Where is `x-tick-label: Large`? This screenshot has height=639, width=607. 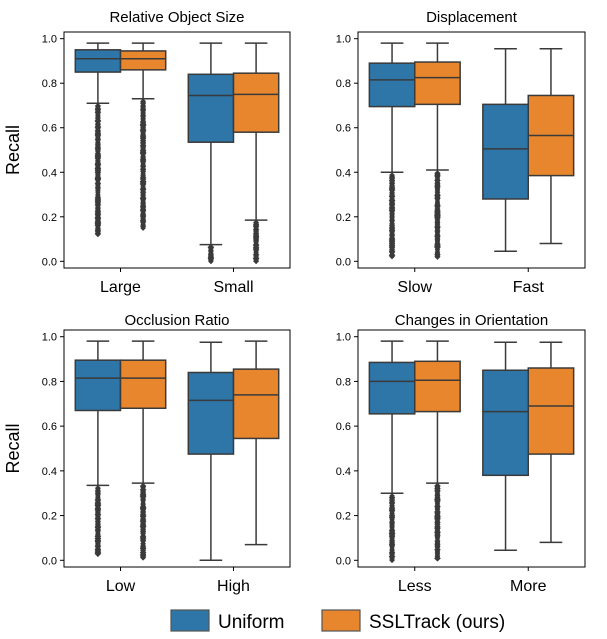 x-tick-label: Large is located at coordinates (120, 287).